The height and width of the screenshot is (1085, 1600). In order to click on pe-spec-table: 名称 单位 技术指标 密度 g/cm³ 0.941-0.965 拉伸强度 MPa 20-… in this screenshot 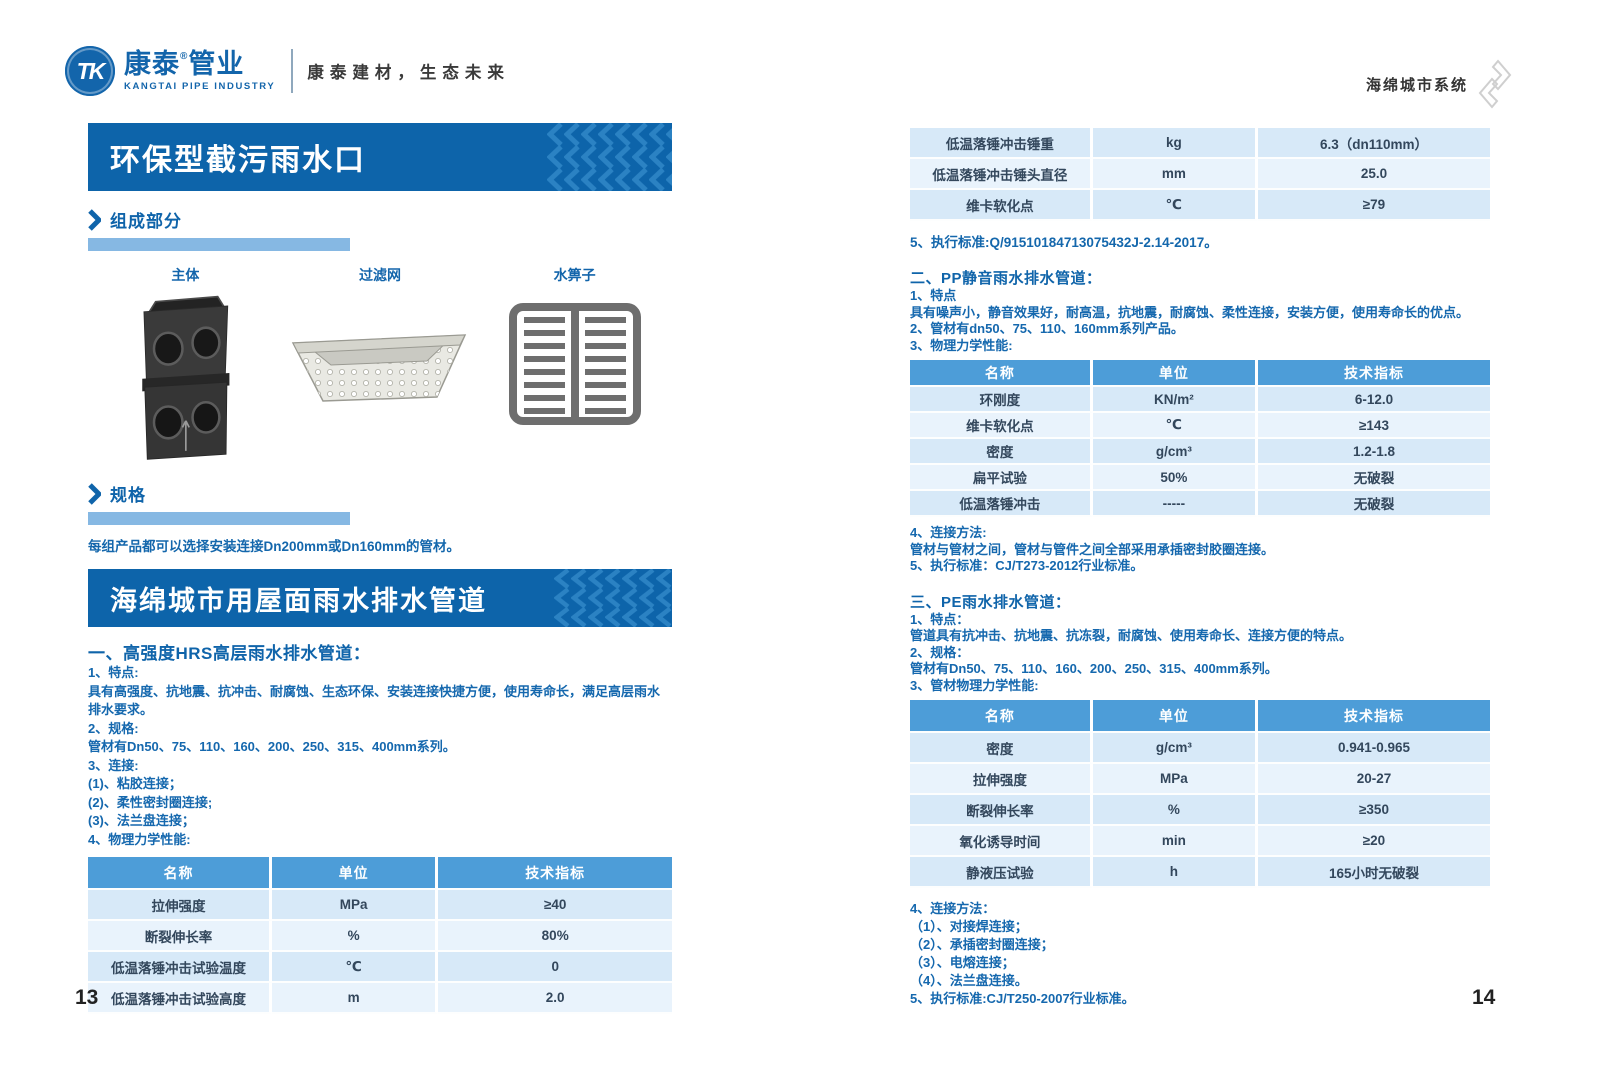, I will do `click(1200, 794)`.